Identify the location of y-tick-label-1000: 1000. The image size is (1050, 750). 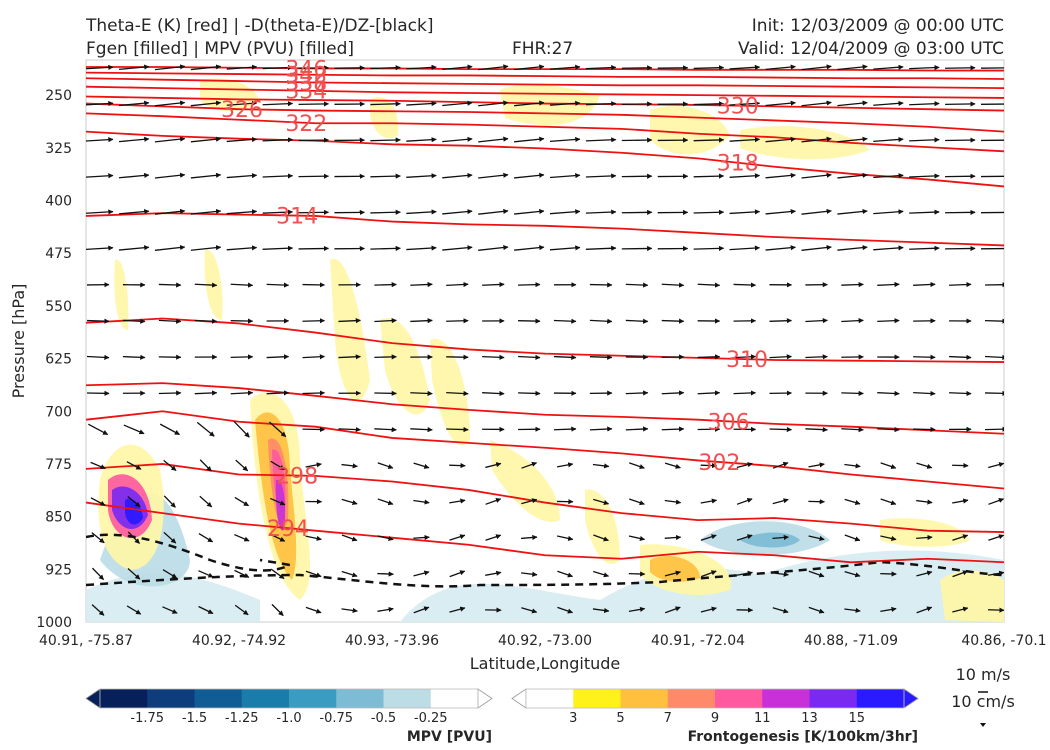
(54, 623).